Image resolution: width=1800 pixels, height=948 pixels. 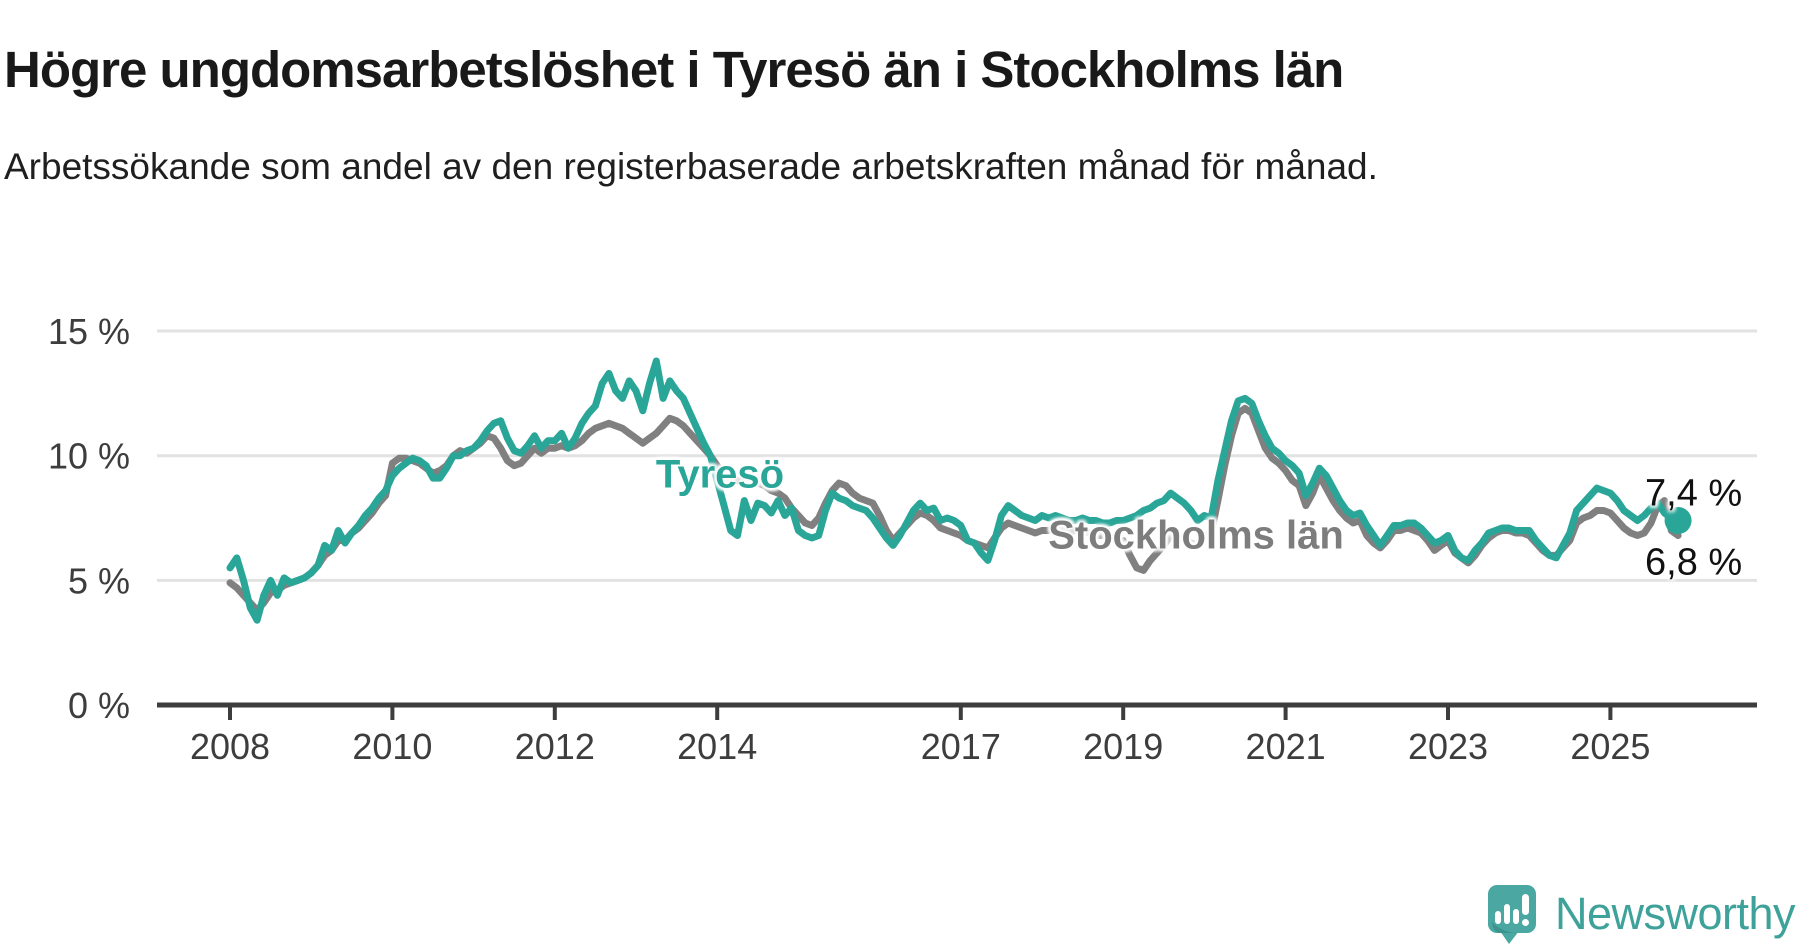 What do you see at coordinates (717, 746) in the screenshot?
I see `x-axis-tick-label: 2014` at bounding box center [717, 746].